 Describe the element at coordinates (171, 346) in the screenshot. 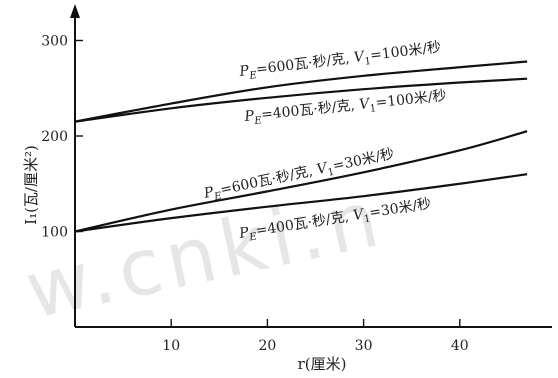

I see `x-tick-label: 10` at that location.